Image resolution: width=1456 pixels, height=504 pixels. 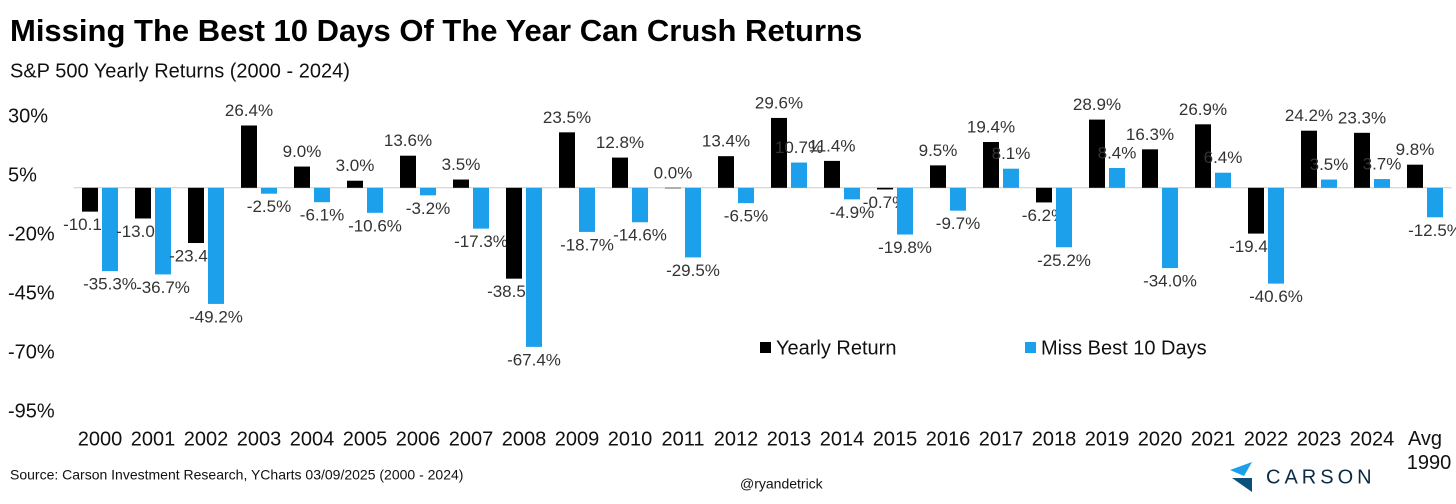 What do you see at coordinates (216, 316) in the screenshot?
I see `value-label: -49.2%` at bounding box center [216, 316].